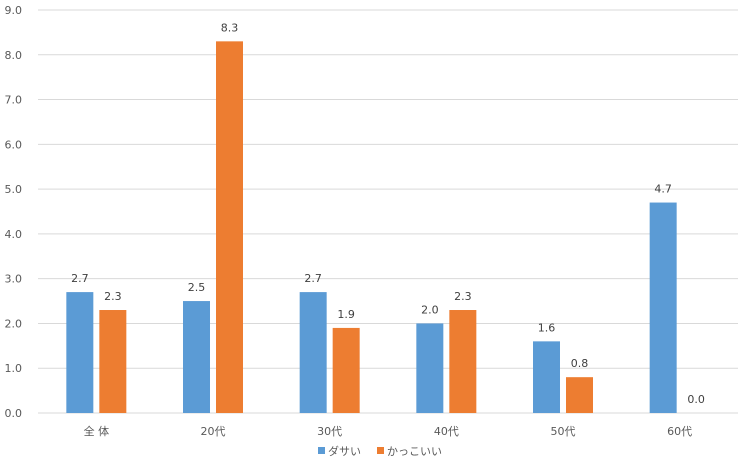 The image size is (747, 470). What do you see at coordinates (14, 212) in the screenshot?
I see `y-axis-ticks: 0.0 1.0 2.0 3.0 4.0 5.0 6.0 7.0 8.0 9.0` at bounding box center [14, 212].